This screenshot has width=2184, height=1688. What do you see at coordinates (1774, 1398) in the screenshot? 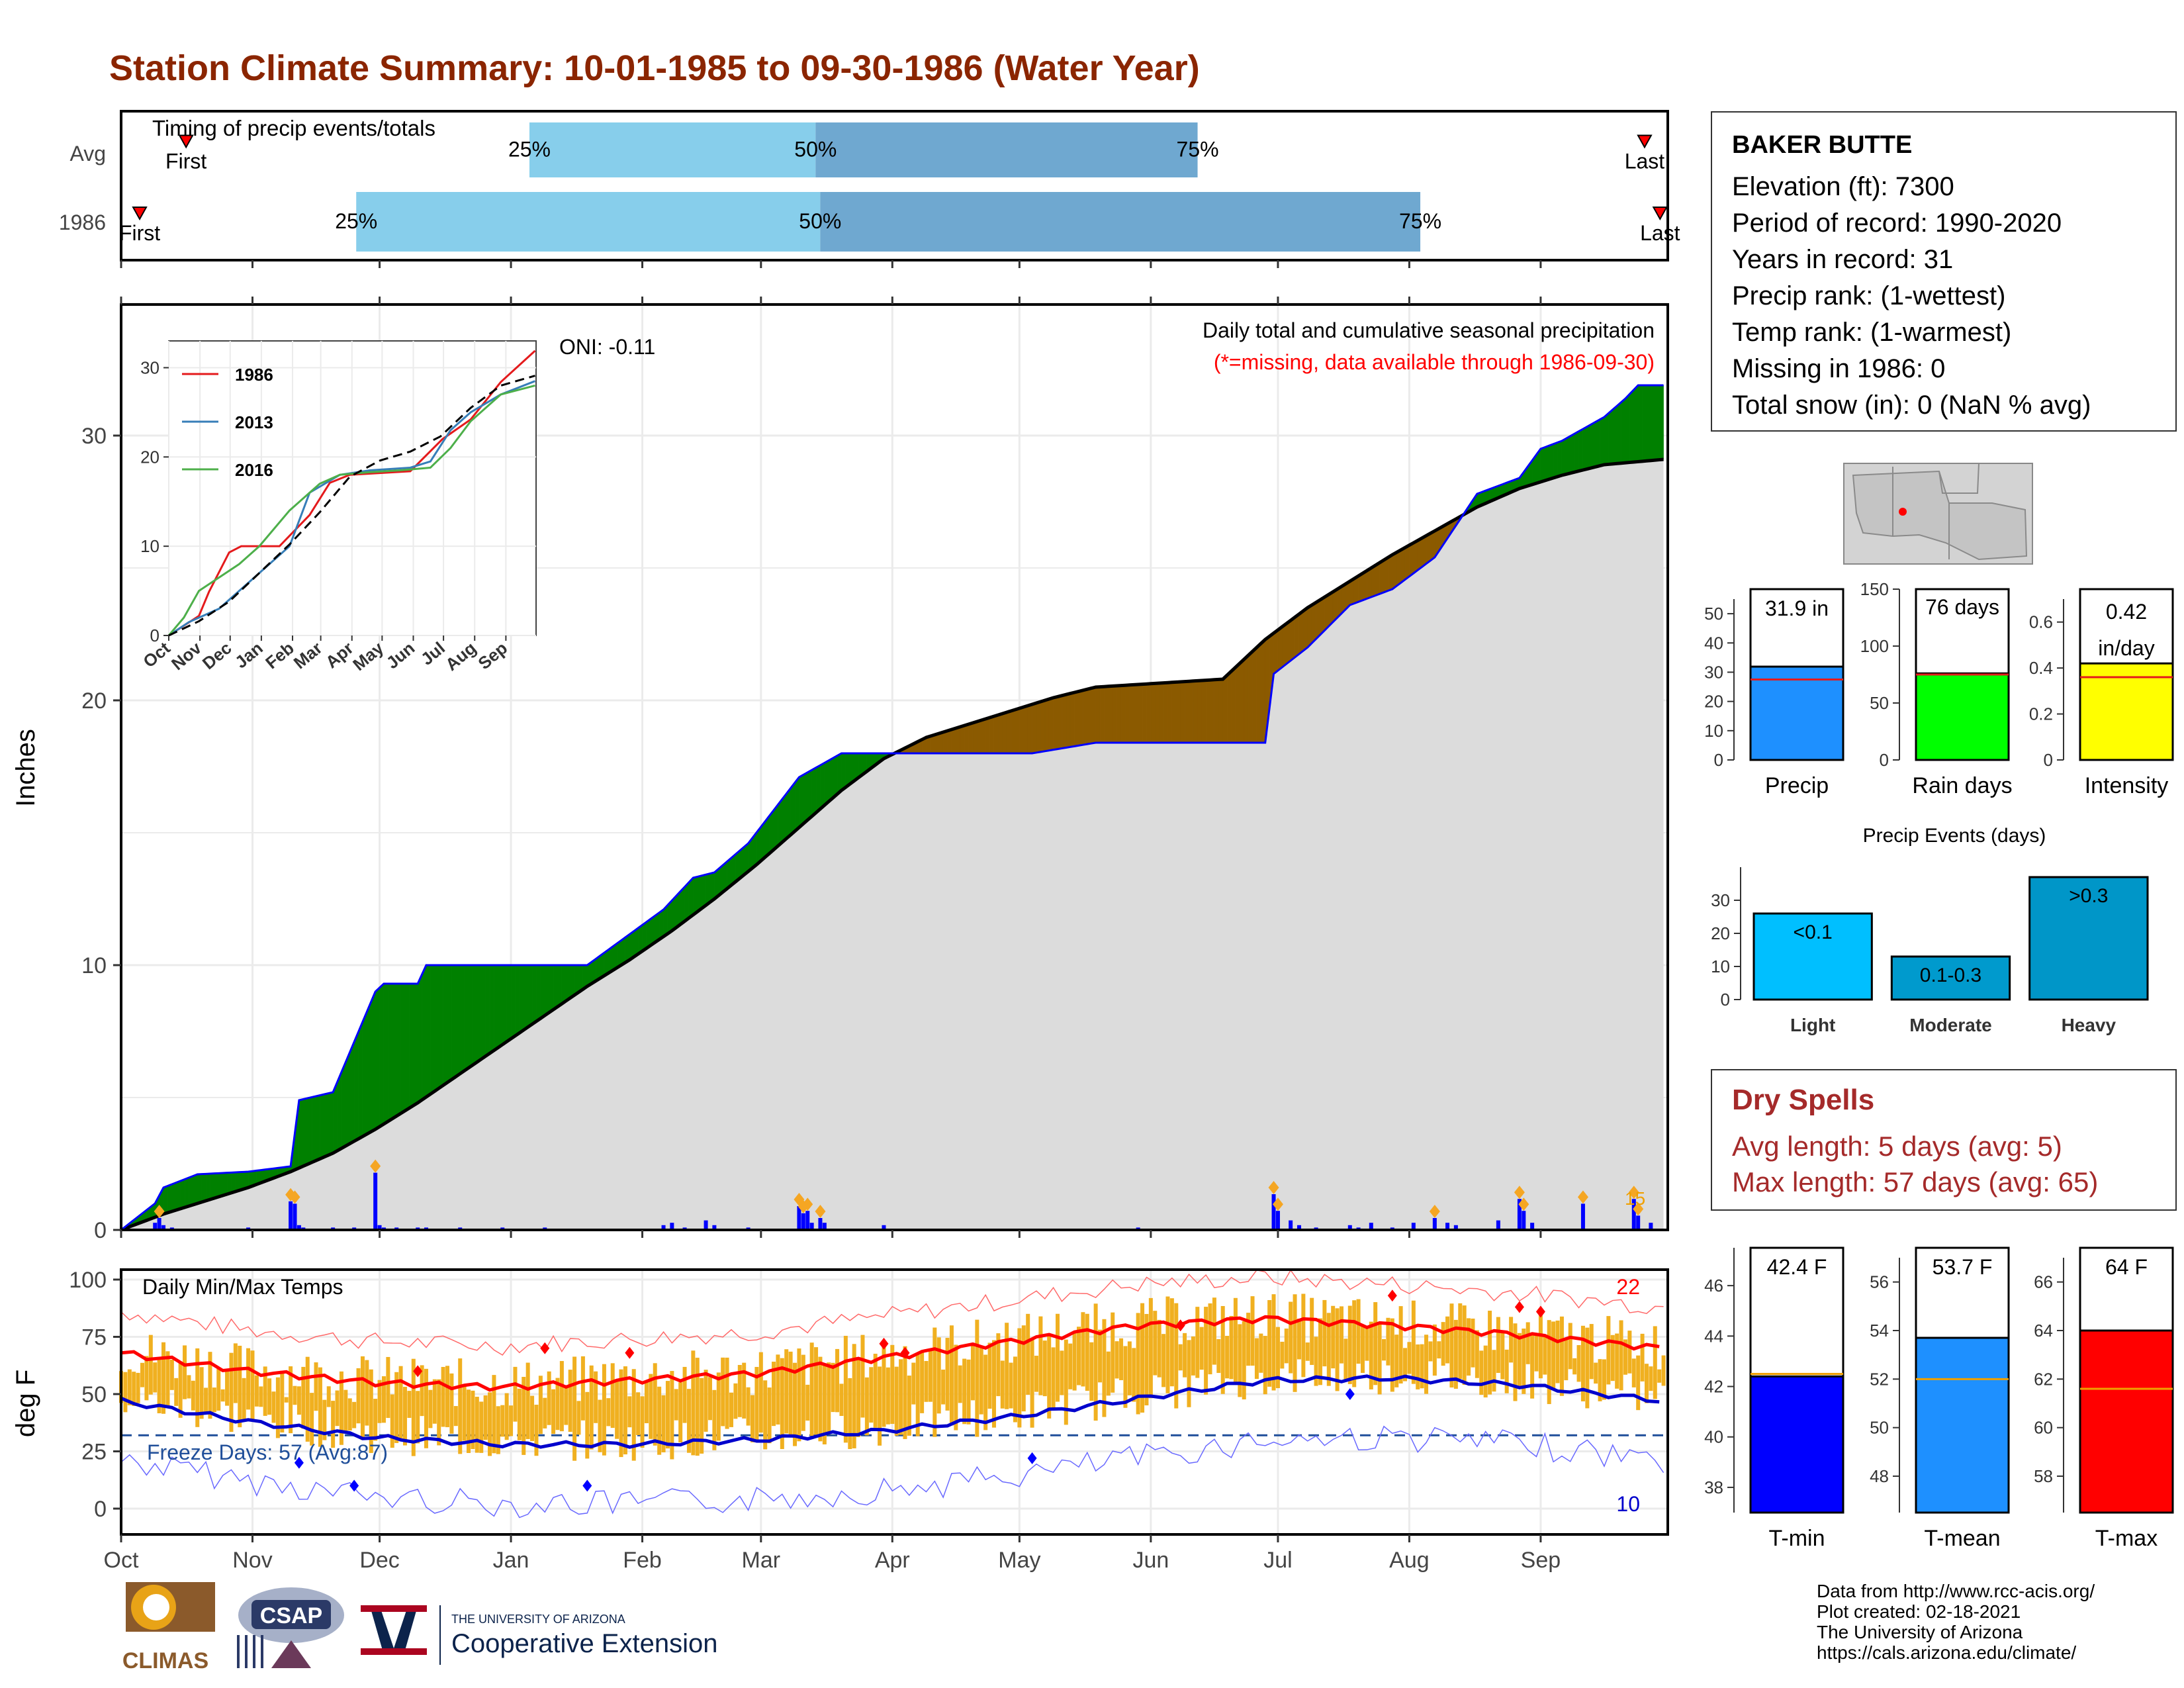
I see `mini-chart-t-min: 38 40 42 44 46 T-min 42.4 F` at bounding box center [1774, 1398].